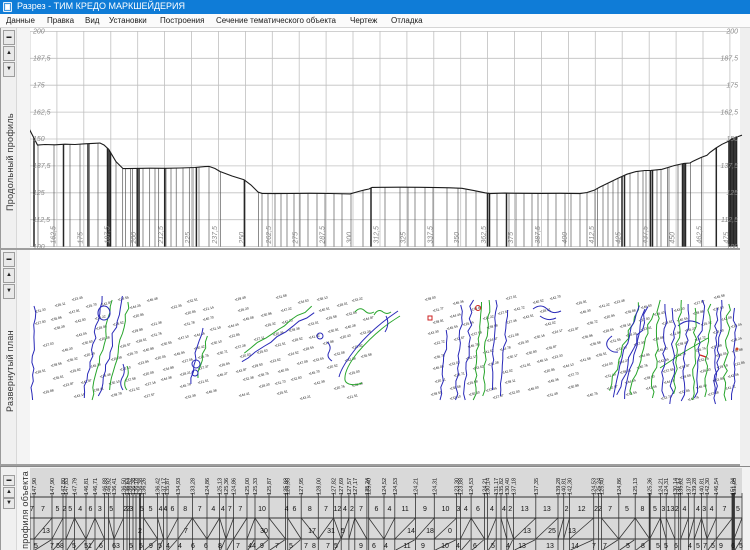  I want to click on svg-text: •130.16, so click(539, 336).